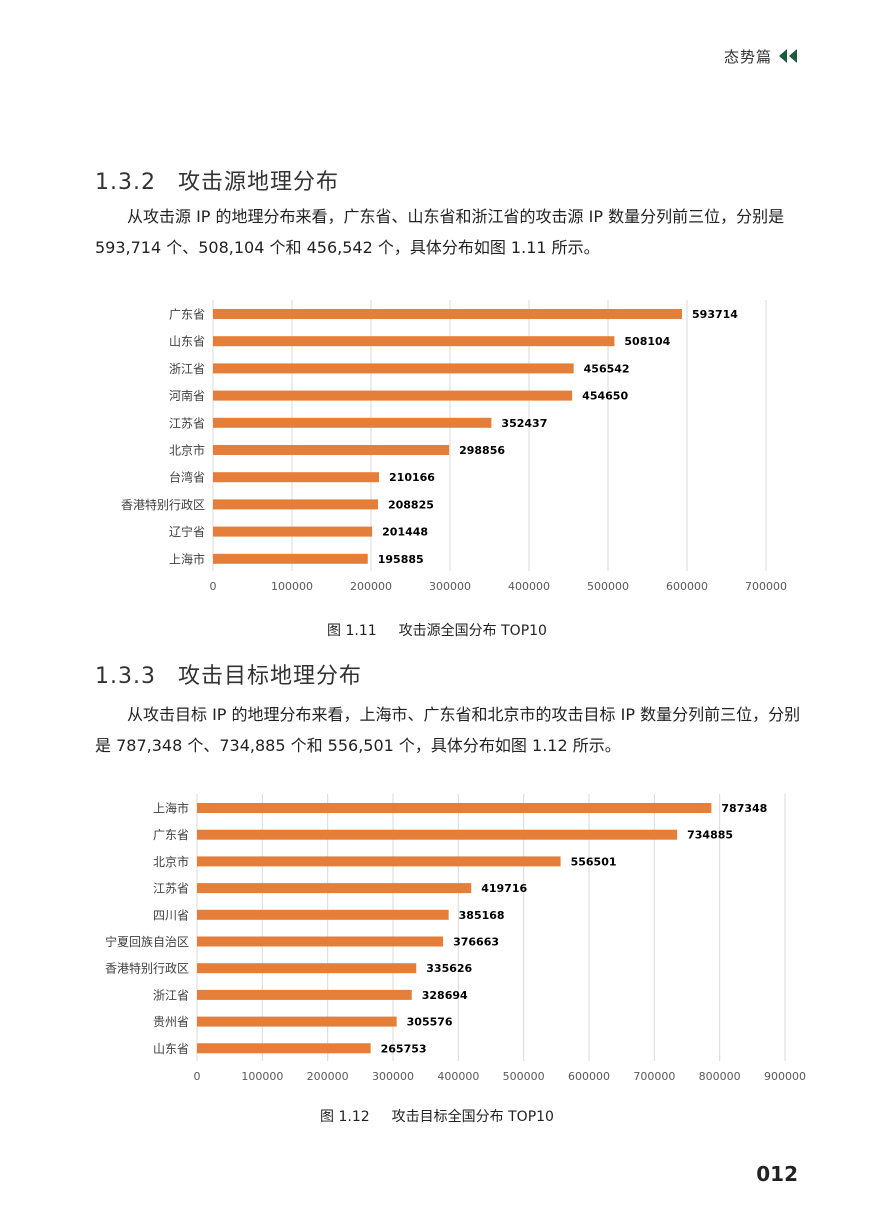 This screenshot has height=1228, width=874. Describe the element at coordinates (605, 396) in the screenshot. I see `data-label: 454650` at that location.